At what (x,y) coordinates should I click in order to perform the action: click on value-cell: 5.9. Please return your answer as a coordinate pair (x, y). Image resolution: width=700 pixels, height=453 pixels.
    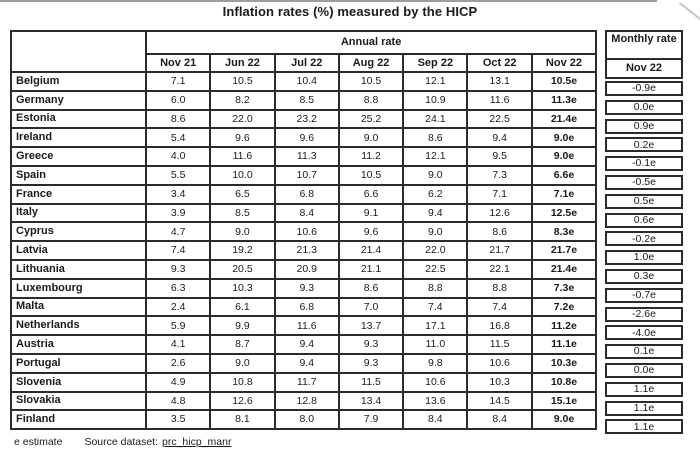
    Looking at the image, I should click on (178, 326).